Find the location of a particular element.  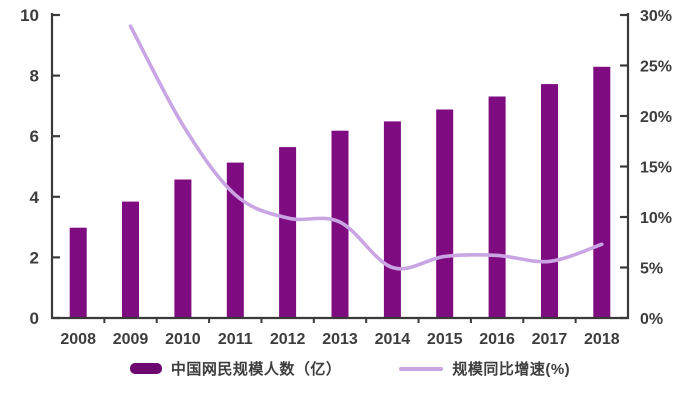

left-axis-tick-label: 2 is located at coordinates (34, 257).